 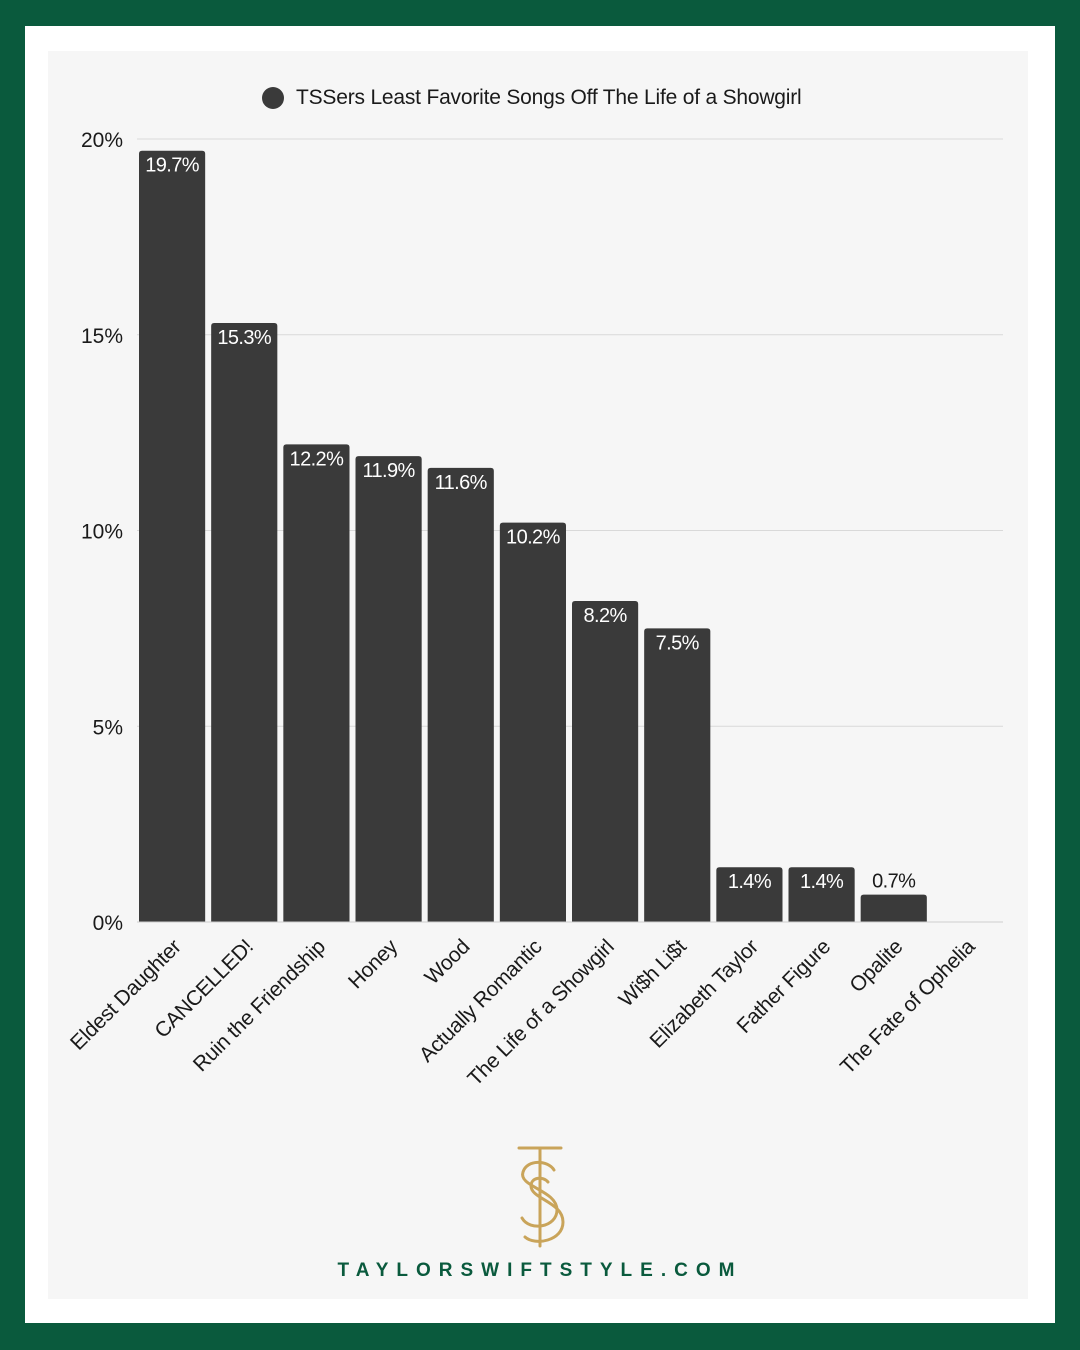 I want to click on data-label: 11.9%, so click(x=388, y=471).